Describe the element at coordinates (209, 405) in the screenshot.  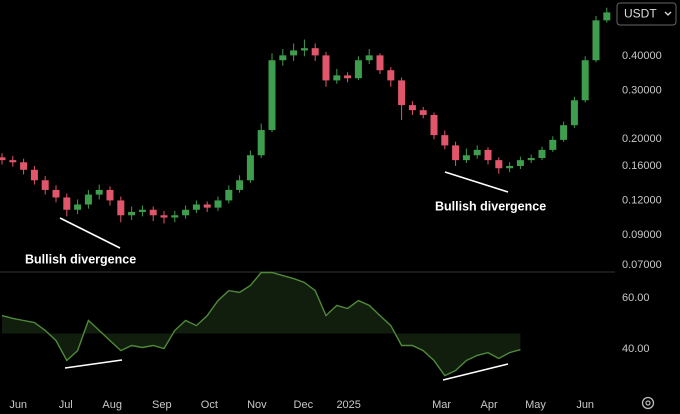
I see `x-tick-label: Oct` at that location.